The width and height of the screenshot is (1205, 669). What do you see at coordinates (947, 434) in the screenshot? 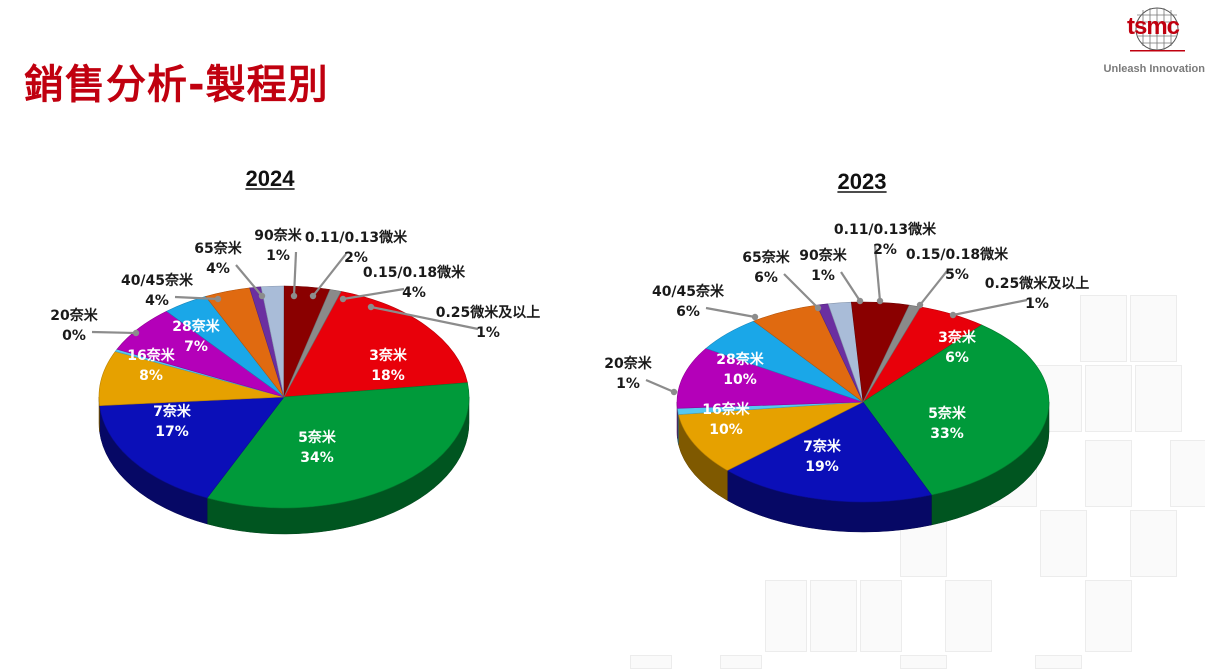
I see `slice-value-5nm: 33%` at bounding box center [947, 434].